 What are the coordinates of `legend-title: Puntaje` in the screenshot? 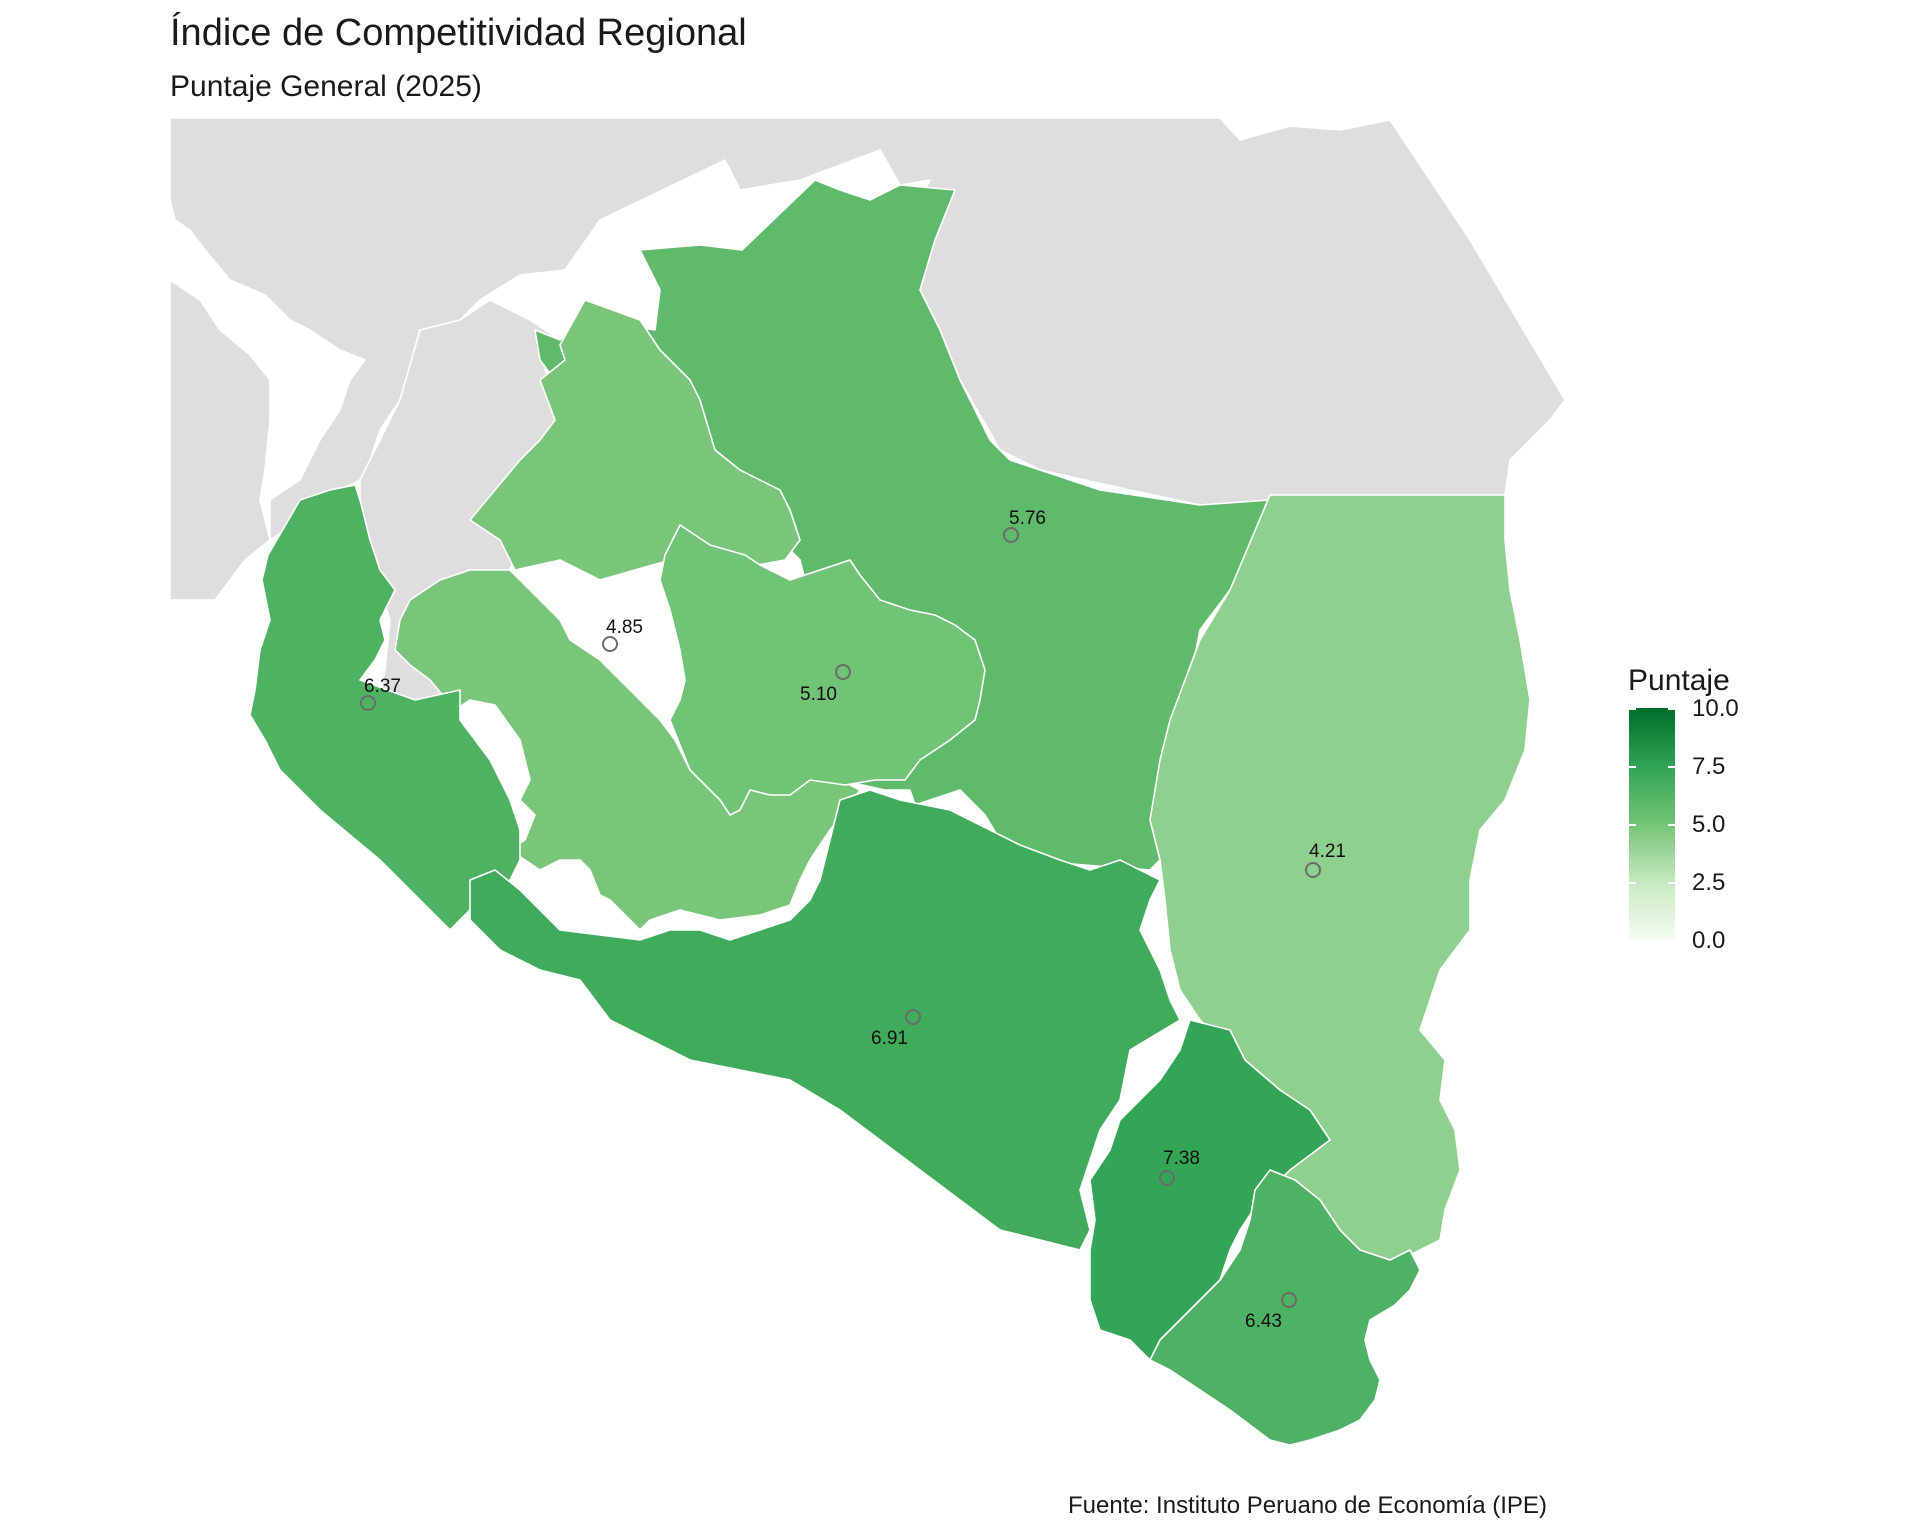 It's located at (1679, 680).